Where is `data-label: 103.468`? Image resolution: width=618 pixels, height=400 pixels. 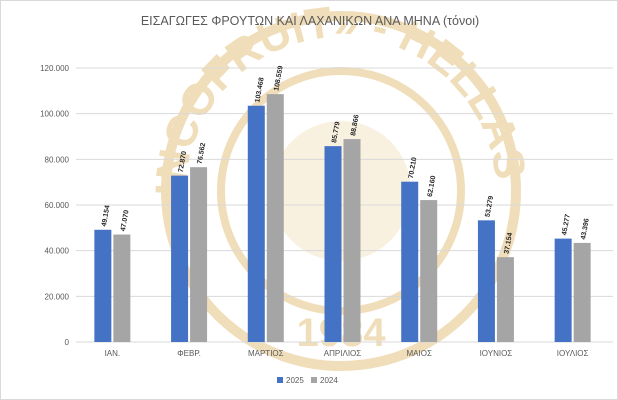 data-label: 103.468 is located at coordinates (259, 90).